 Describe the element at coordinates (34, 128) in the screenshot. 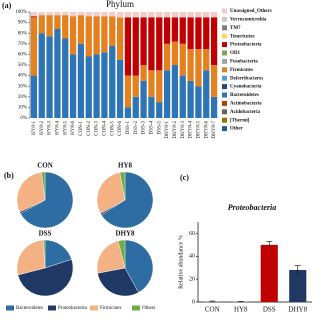

I see `x-tick-label: HY8-1` at that location.